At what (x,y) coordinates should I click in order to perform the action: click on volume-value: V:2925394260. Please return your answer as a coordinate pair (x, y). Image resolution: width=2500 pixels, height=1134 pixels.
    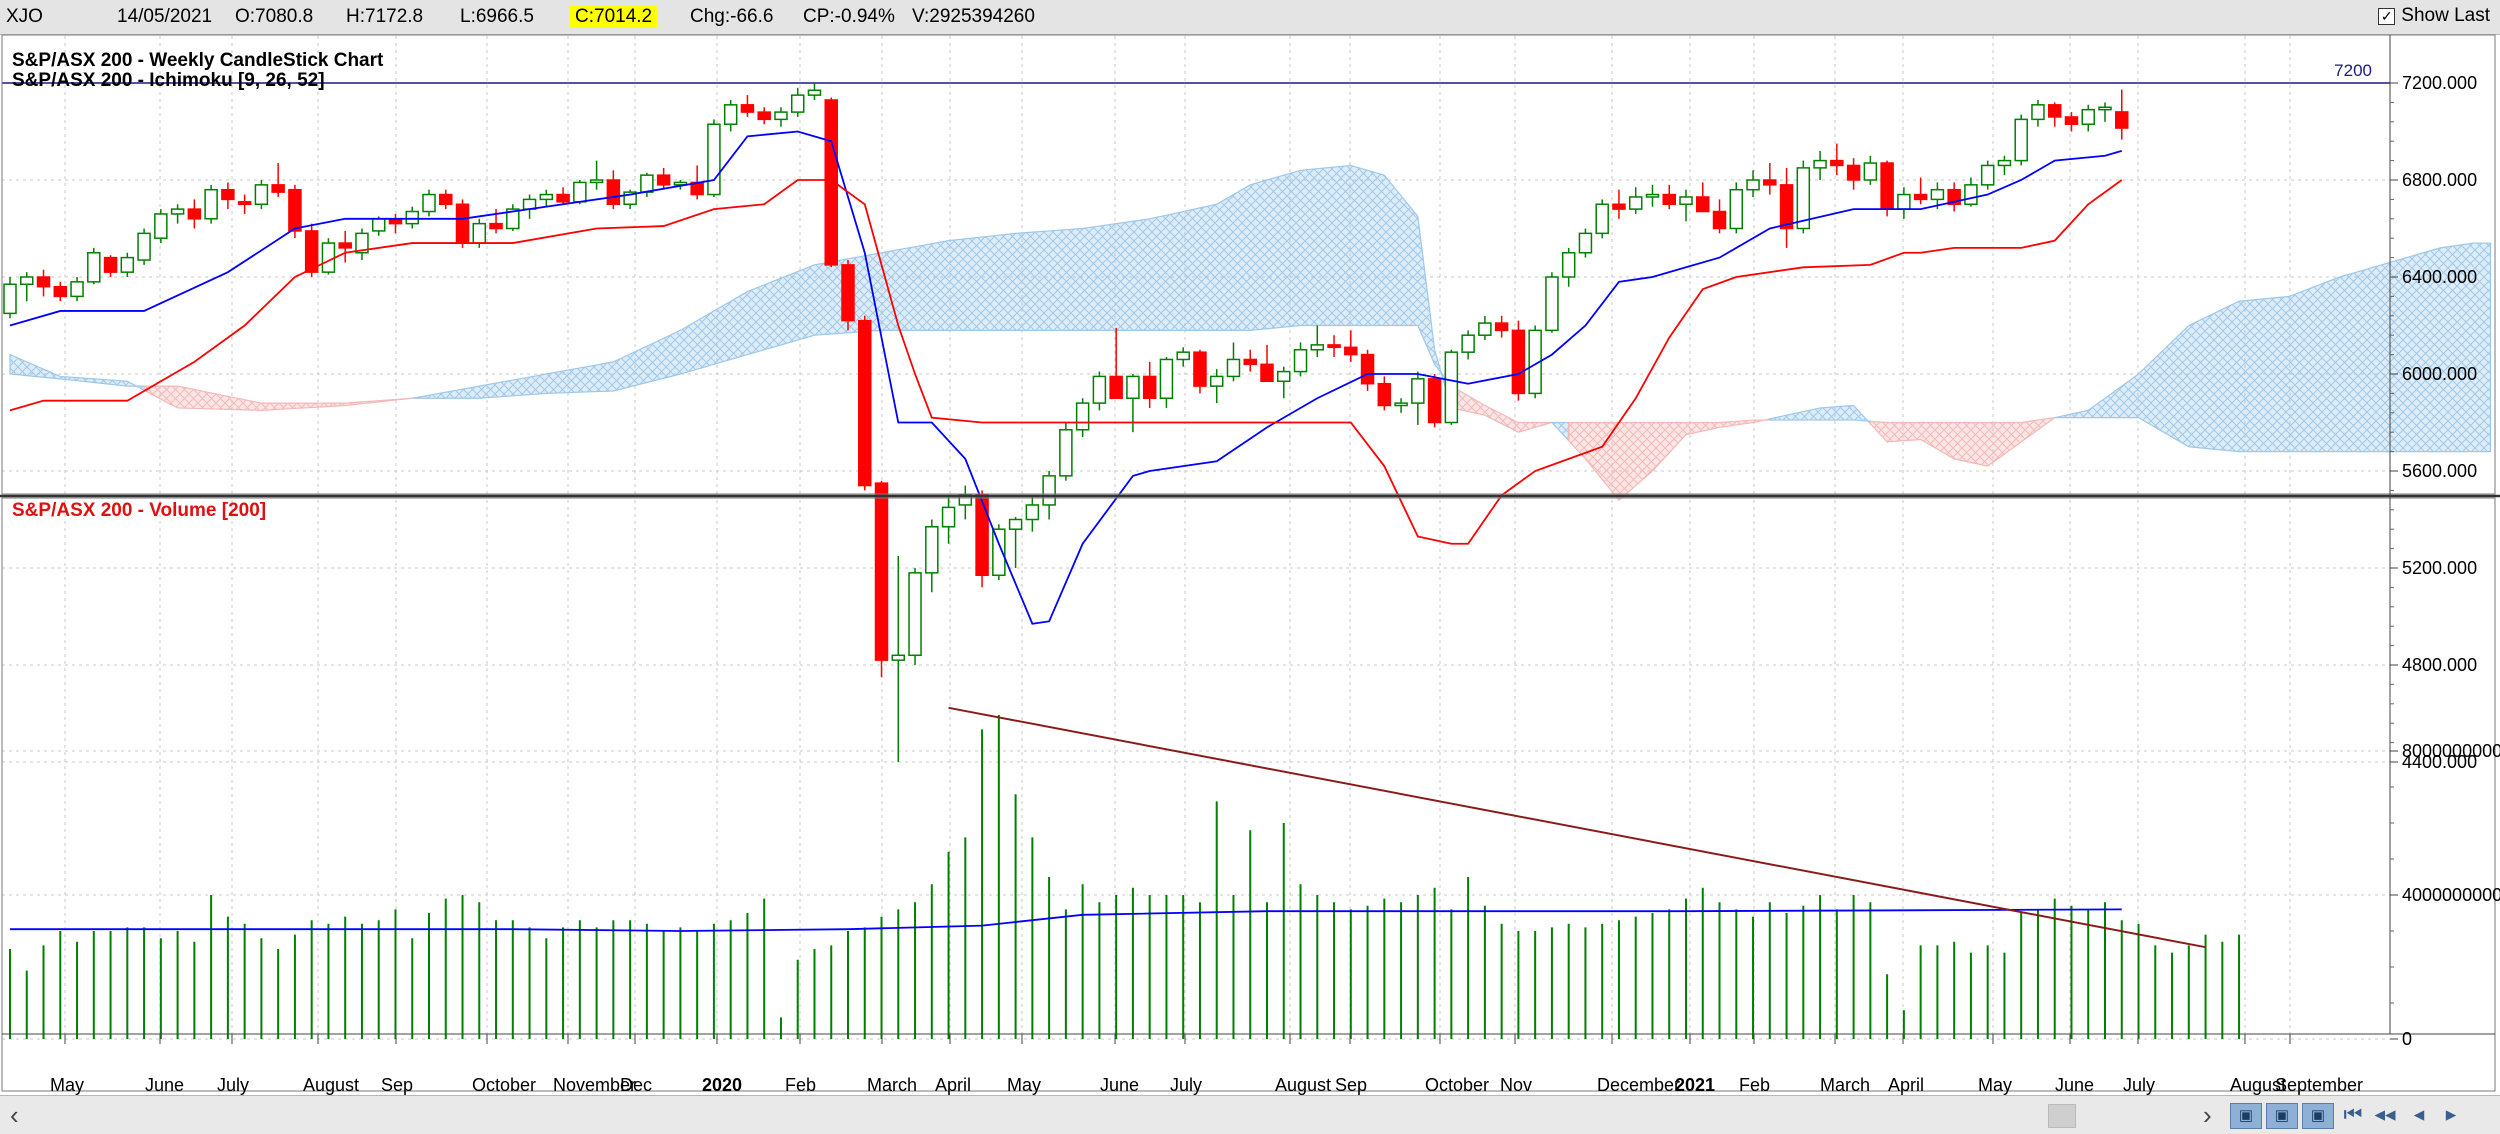
    Looking at the image, I should click on (973, 16).